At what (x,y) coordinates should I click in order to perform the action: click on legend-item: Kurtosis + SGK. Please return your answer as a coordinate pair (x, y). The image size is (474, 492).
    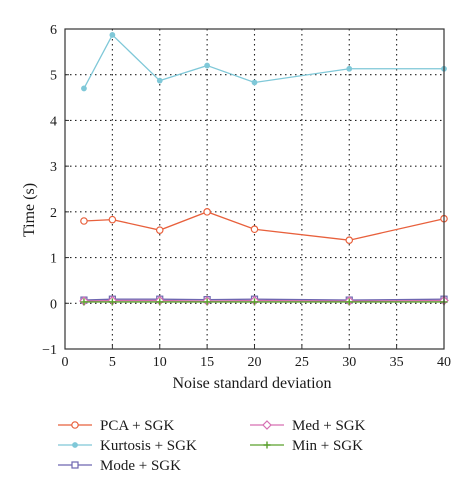
    Looking at the image, I should click on (127, 446).